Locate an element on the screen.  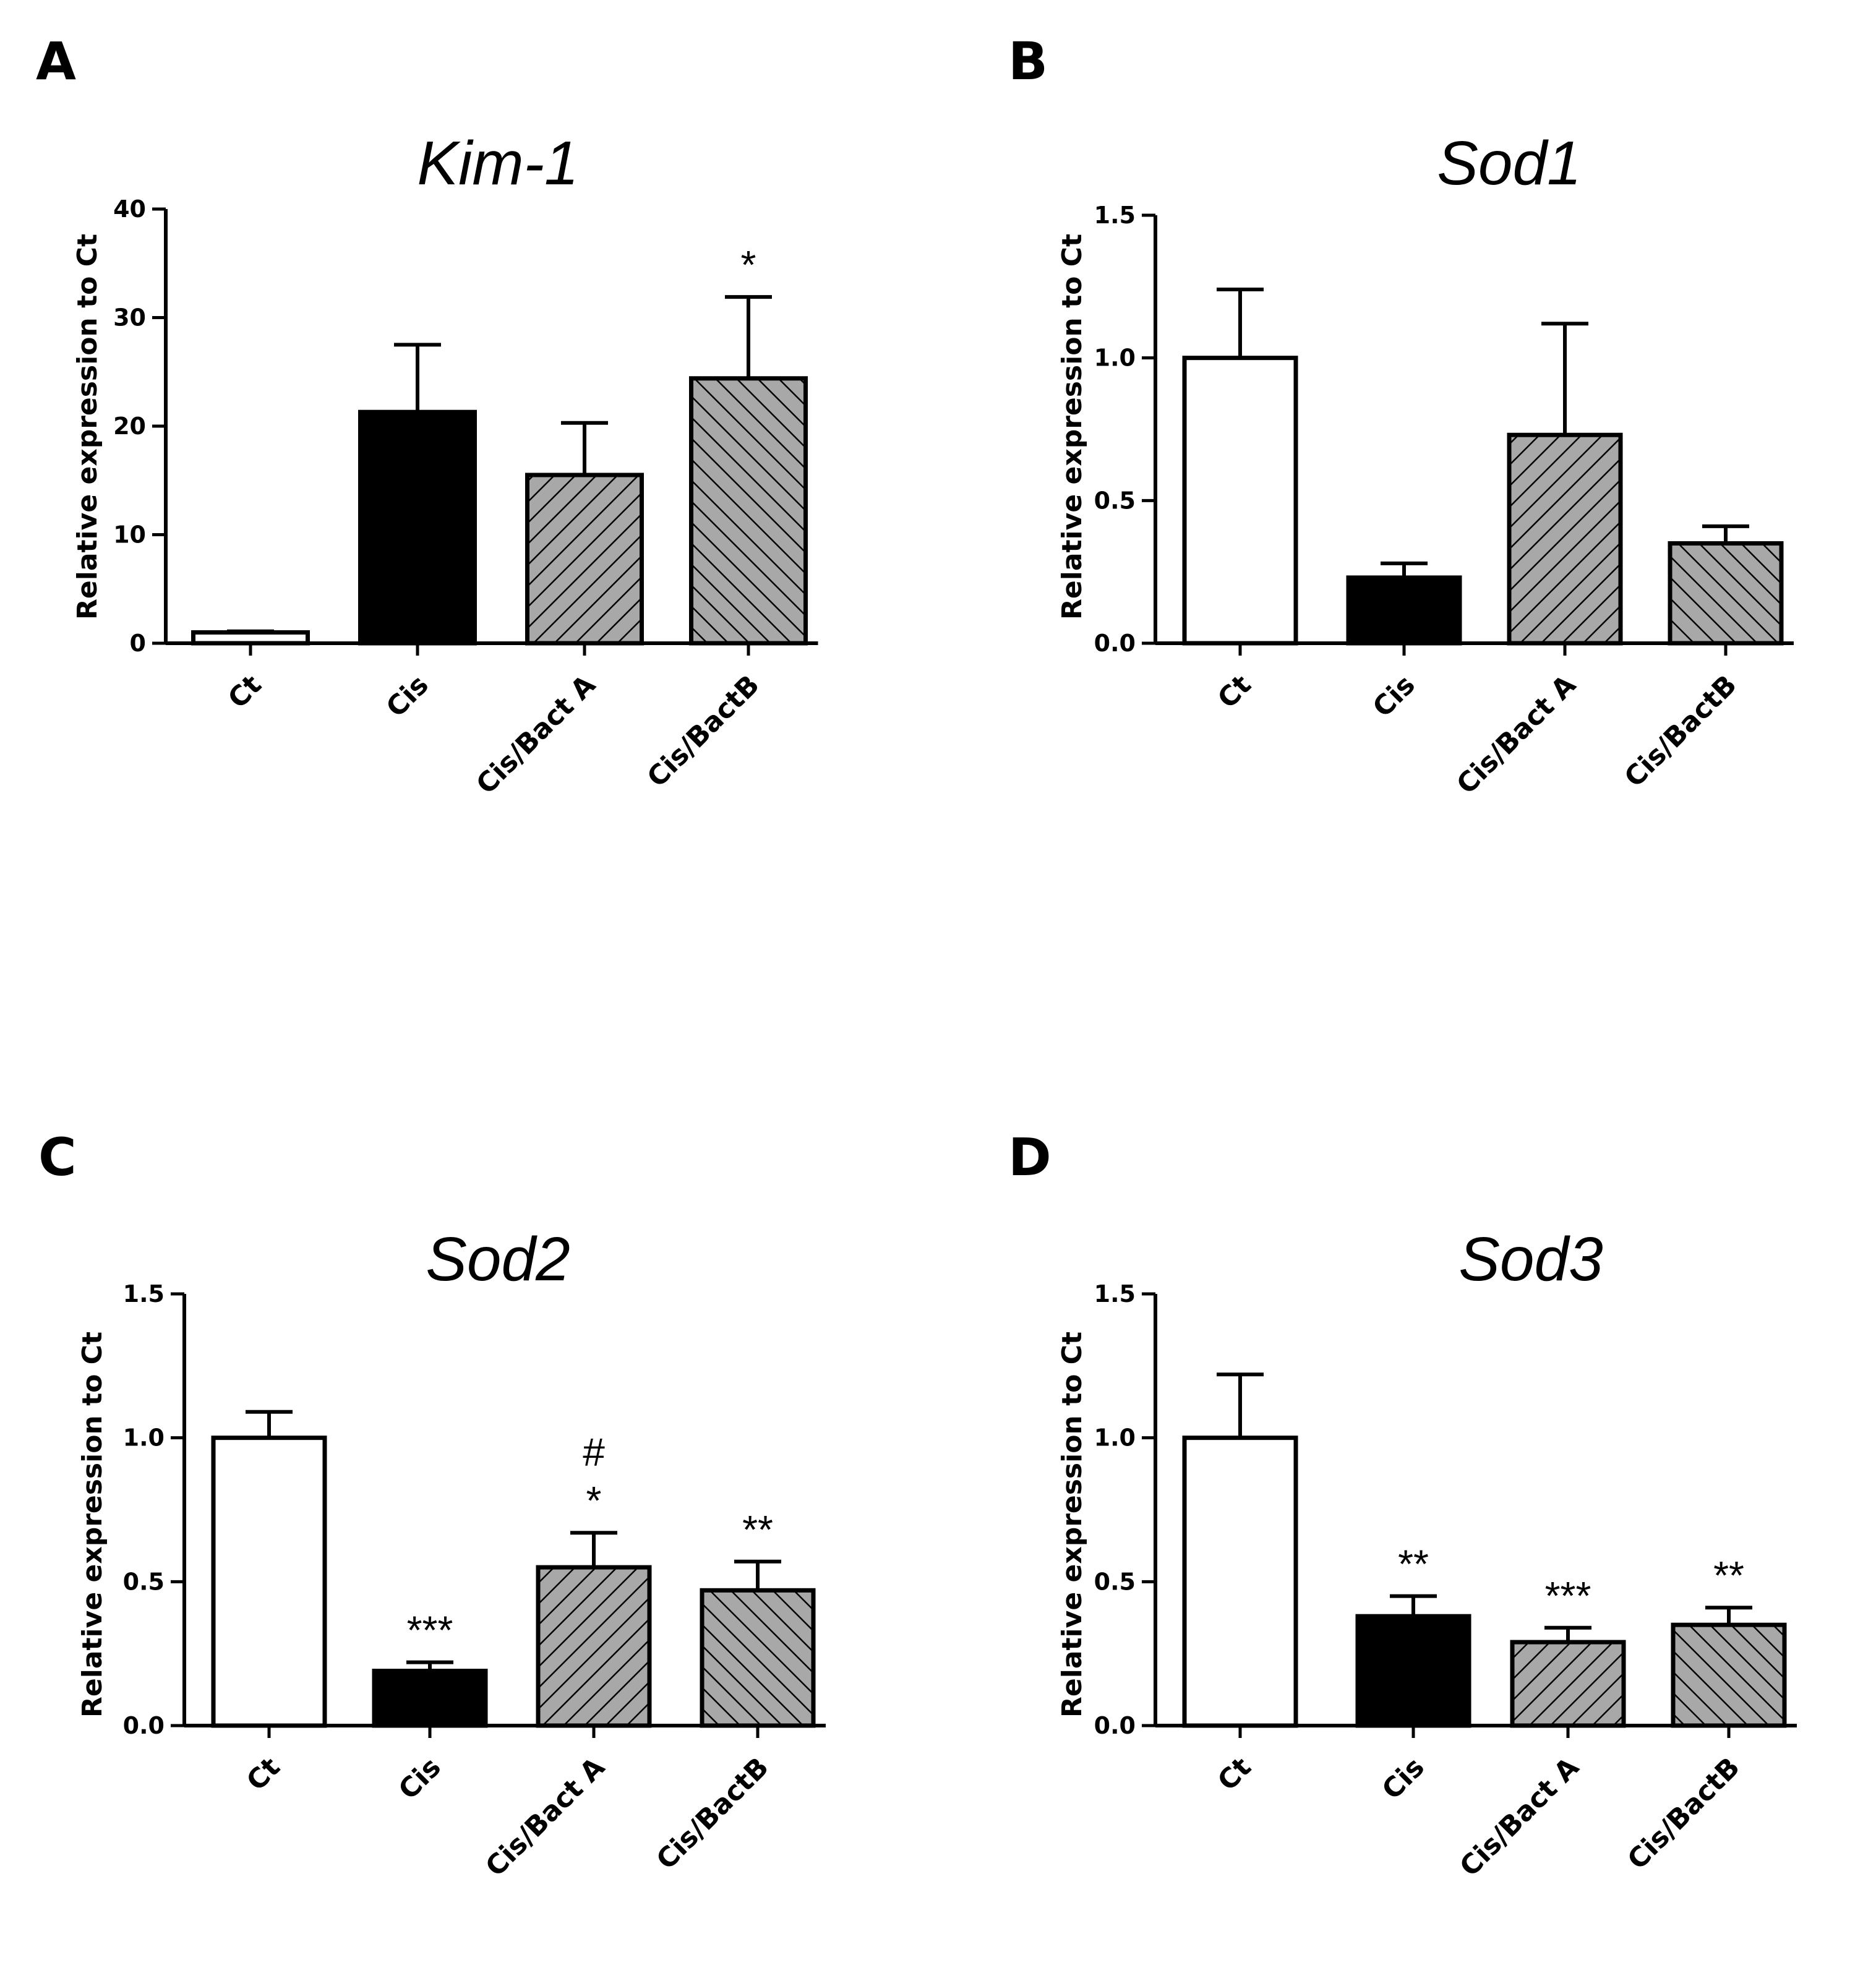
chart-title-a: Kim-1 is located at coordinates (497, 163).